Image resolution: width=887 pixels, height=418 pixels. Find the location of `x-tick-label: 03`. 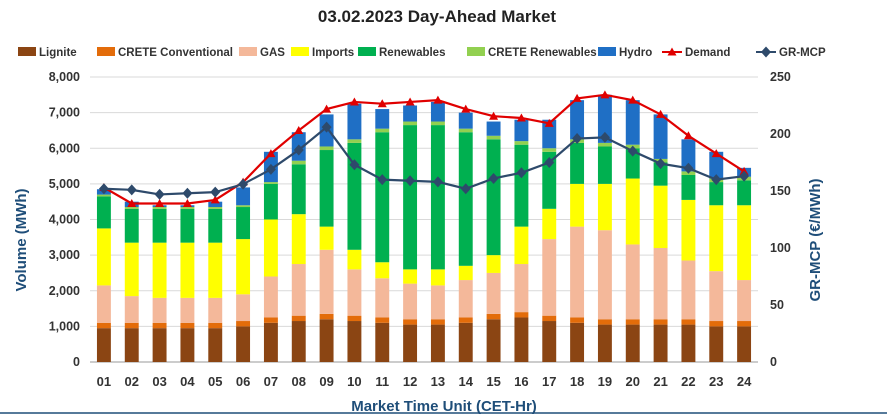

x-tick-label: 03 is located at coordinates (159, 381).